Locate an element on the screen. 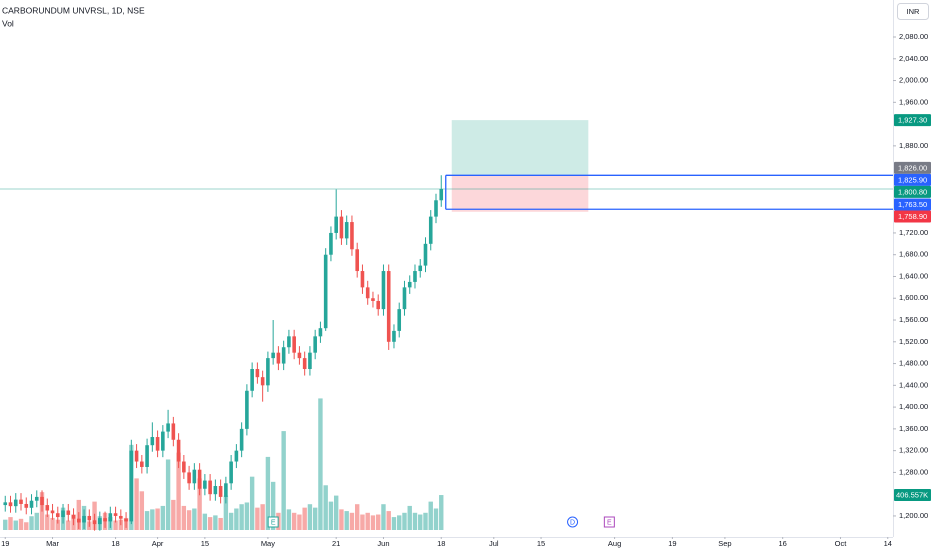  y-tick-label: 2,040.00 is located at coordinates (913, 58).